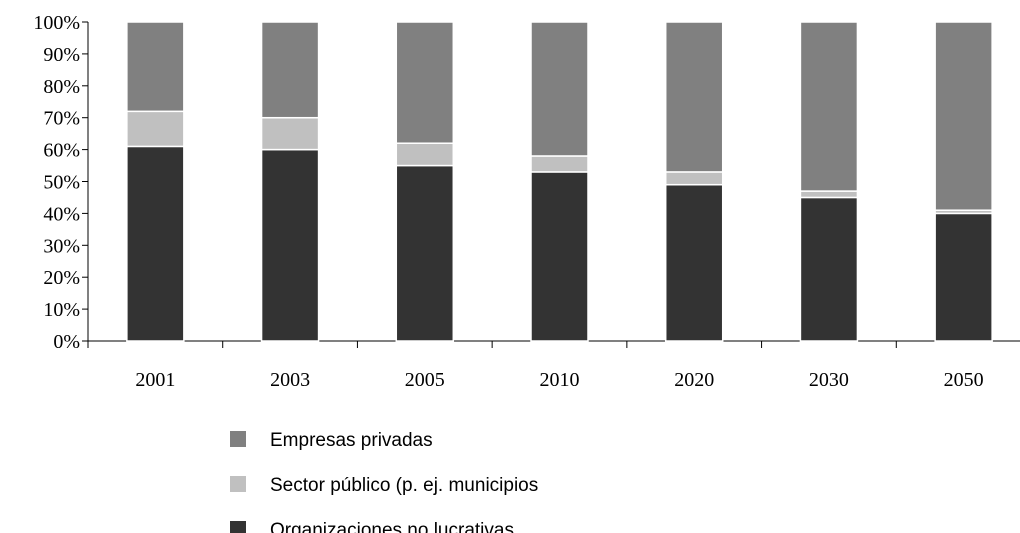  I want to click on x-tick-label: 2010, so click(560, 380).